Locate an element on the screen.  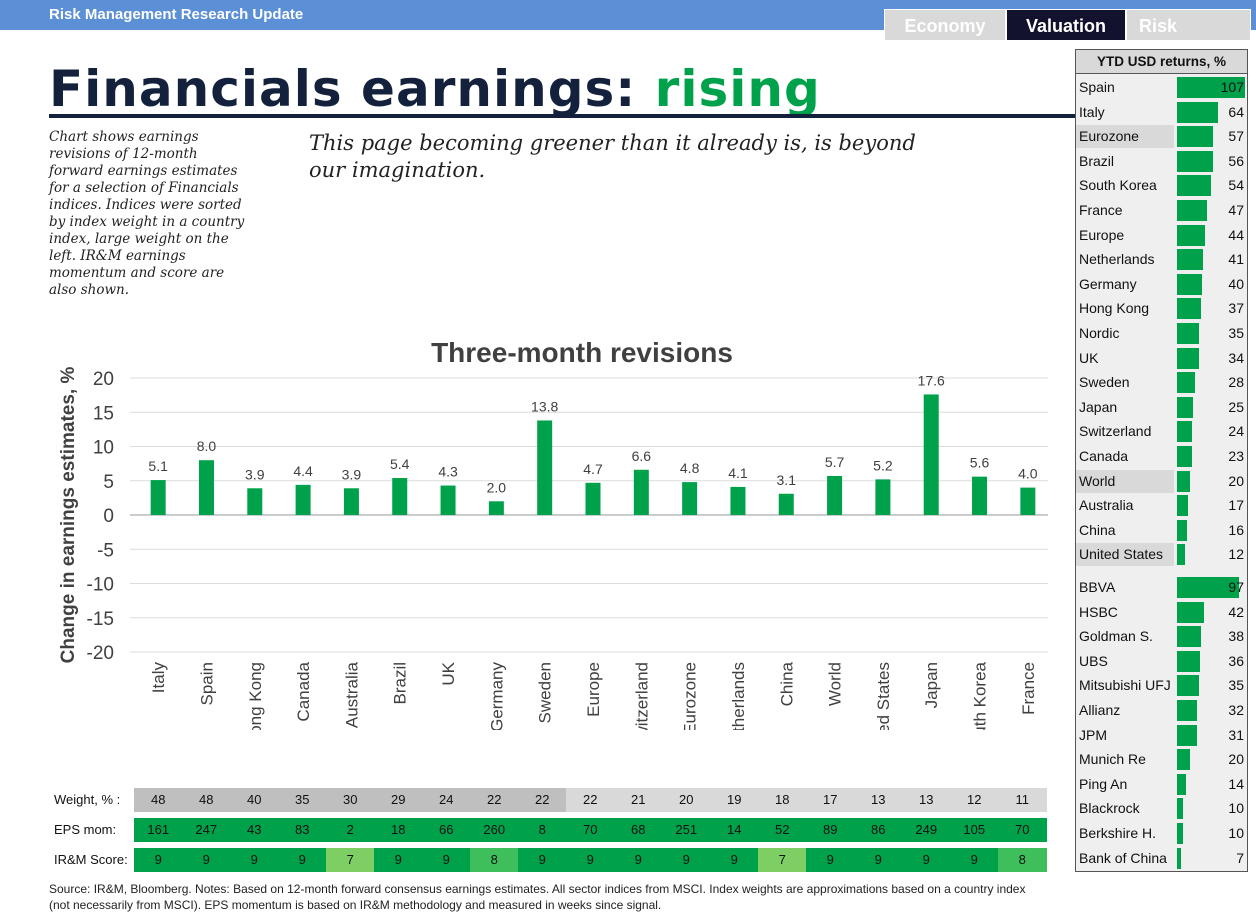
table-cell: 13 is located at coordinates (926, 800).